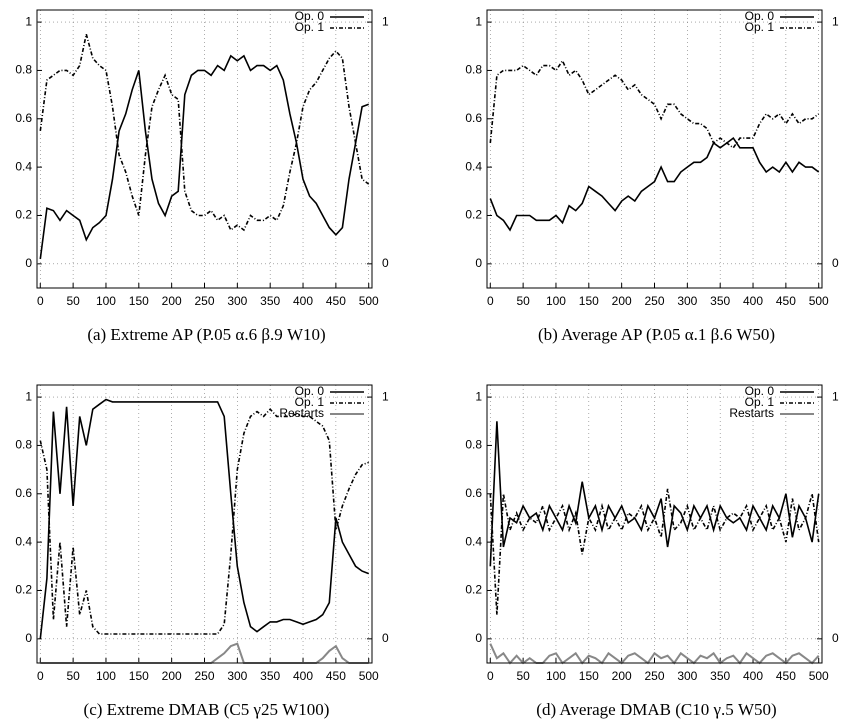 The height and width of the screenshot is (724, 842). I want to click on caption: (d) Average DMAB (C10 γ.5 W50), so click(656, 709).